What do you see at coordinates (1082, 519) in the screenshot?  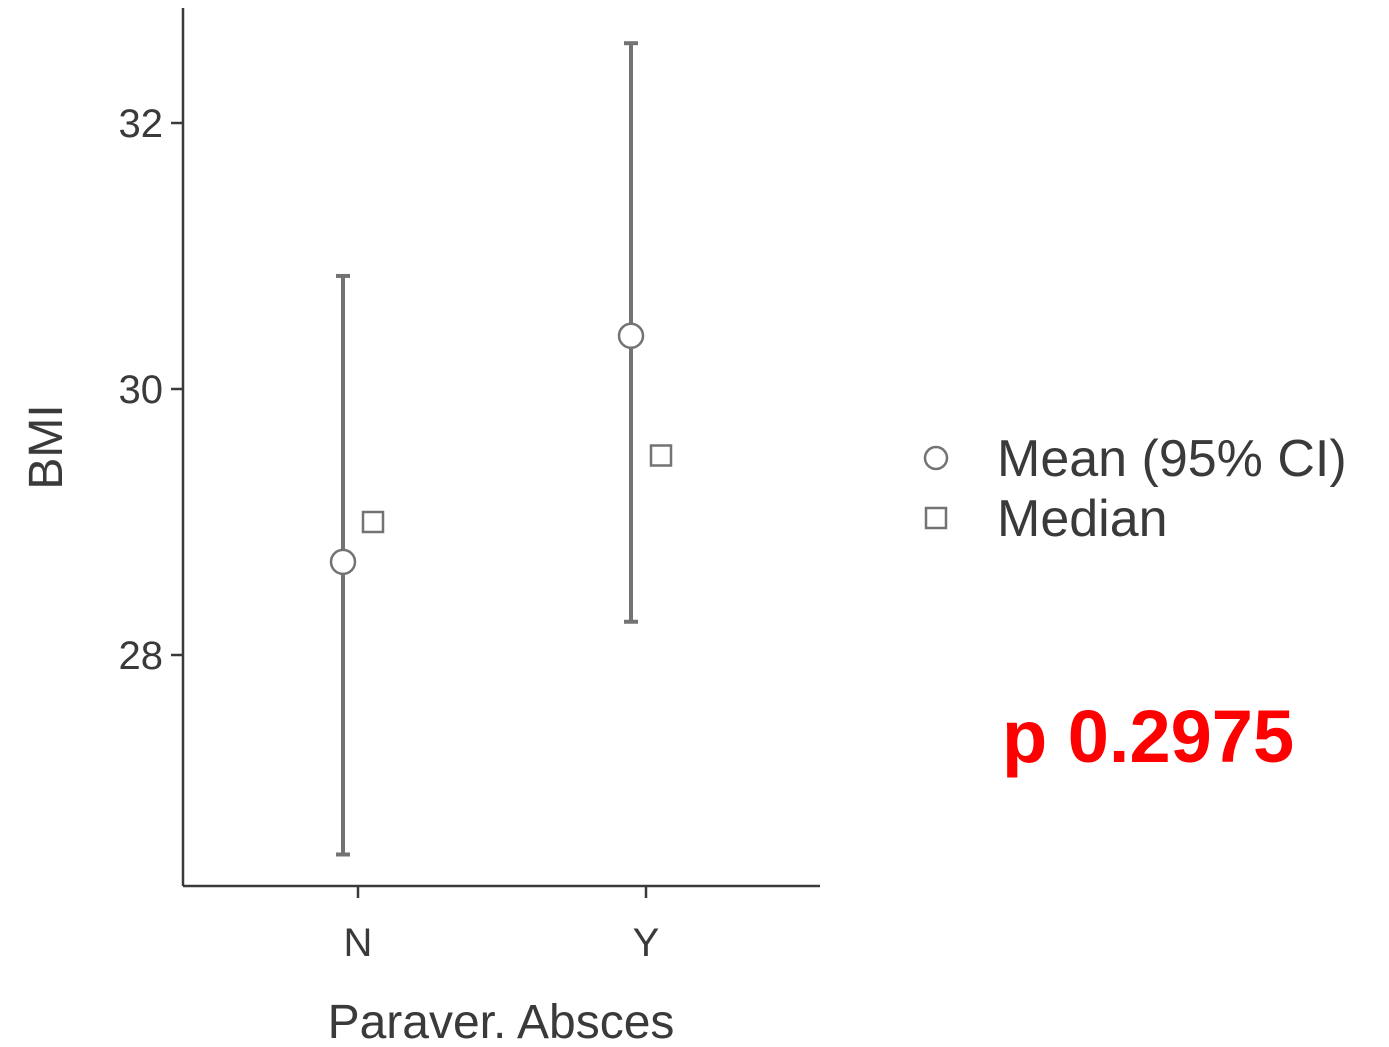 I see `legend-median-label: Median` at bounding box center [1082, 519].